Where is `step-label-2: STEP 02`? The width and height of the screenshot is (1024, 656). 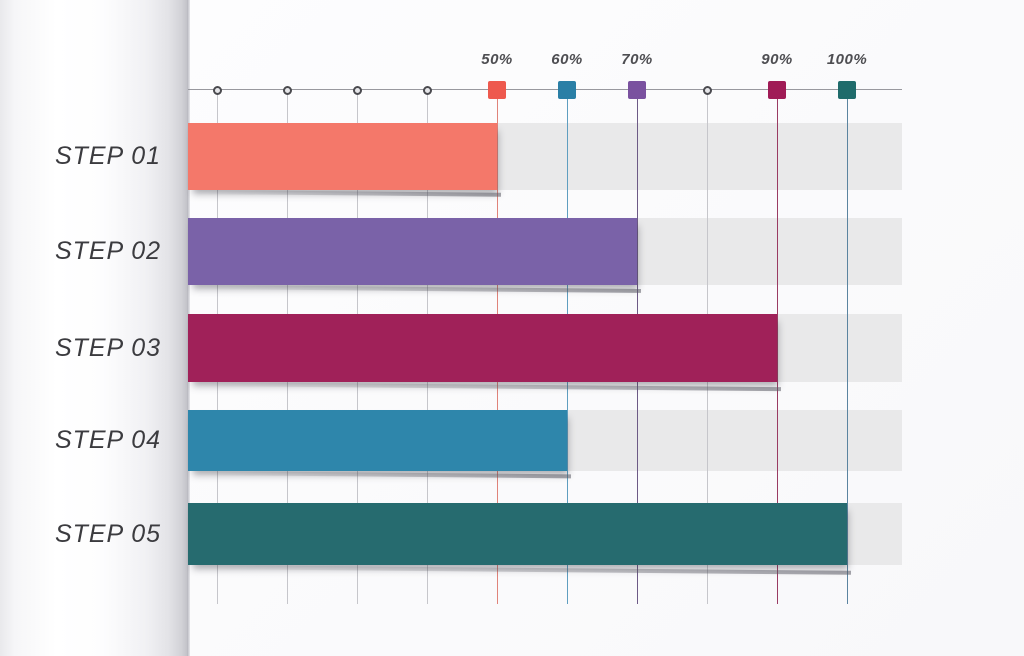 step-label-2: STEP 02 is located at coordinates (108, 251).